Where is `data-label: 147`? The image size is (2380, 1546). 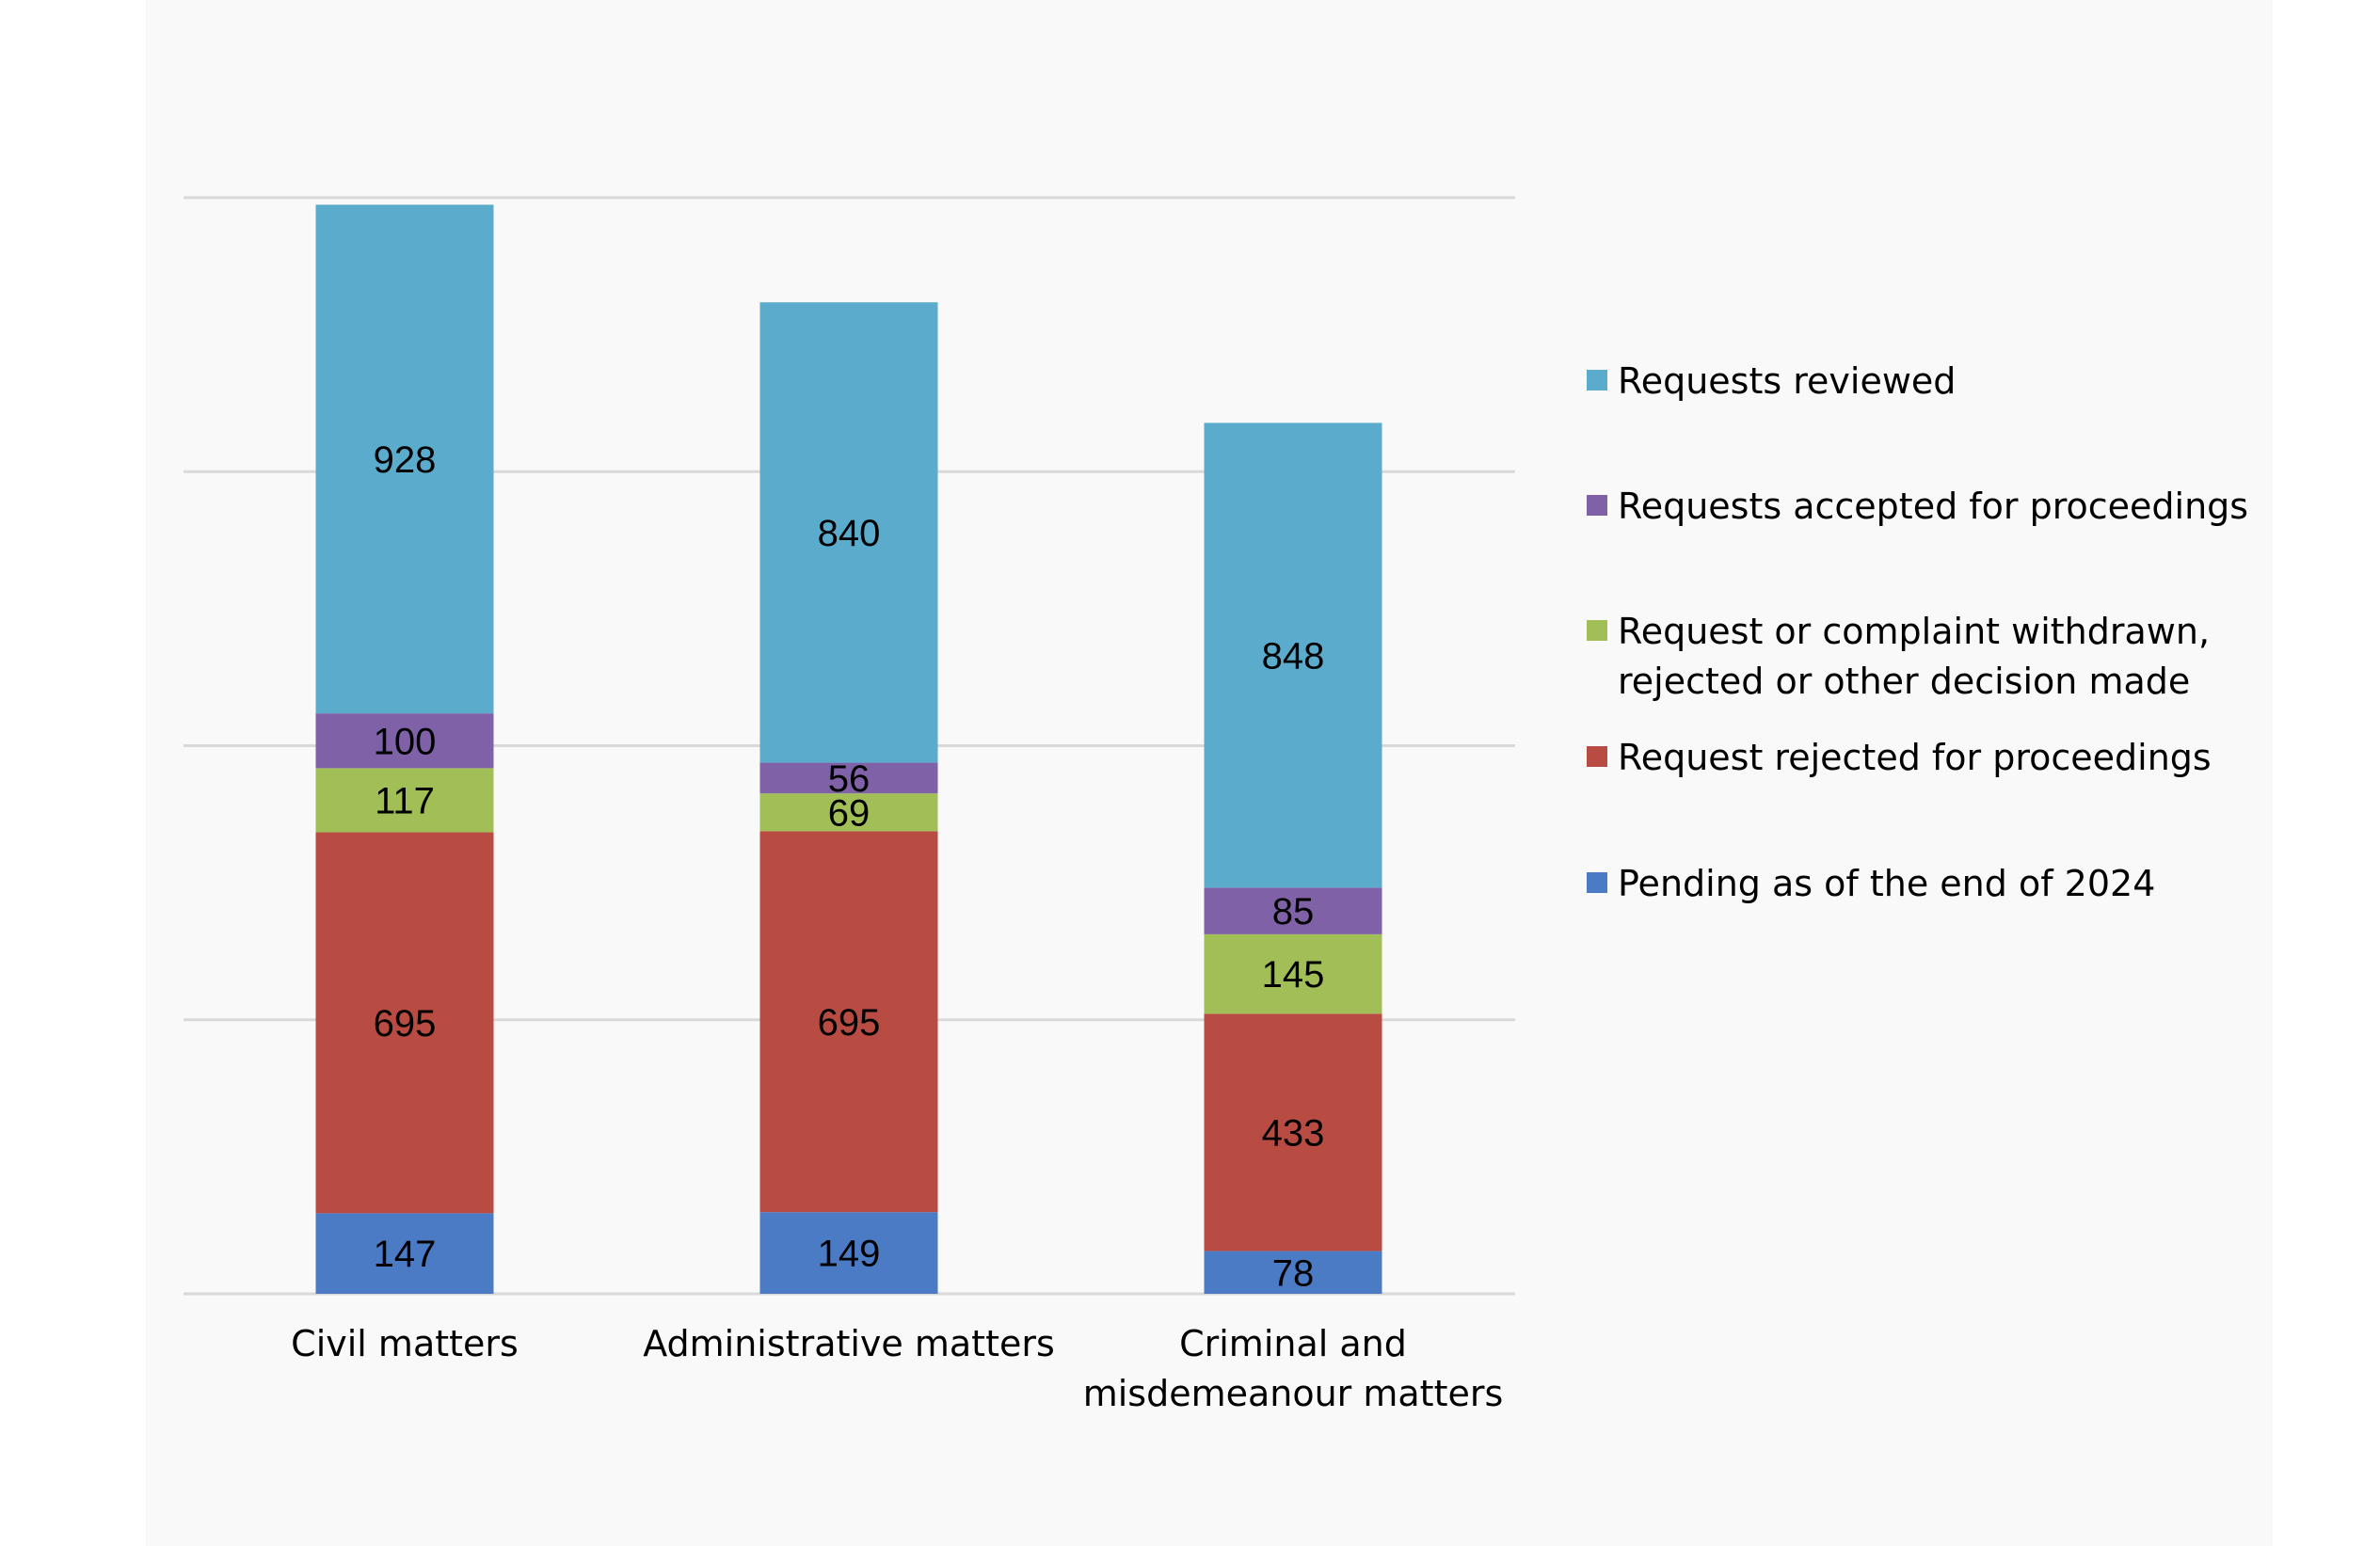 data-label: 147 is located at coordinates (405, 1254).